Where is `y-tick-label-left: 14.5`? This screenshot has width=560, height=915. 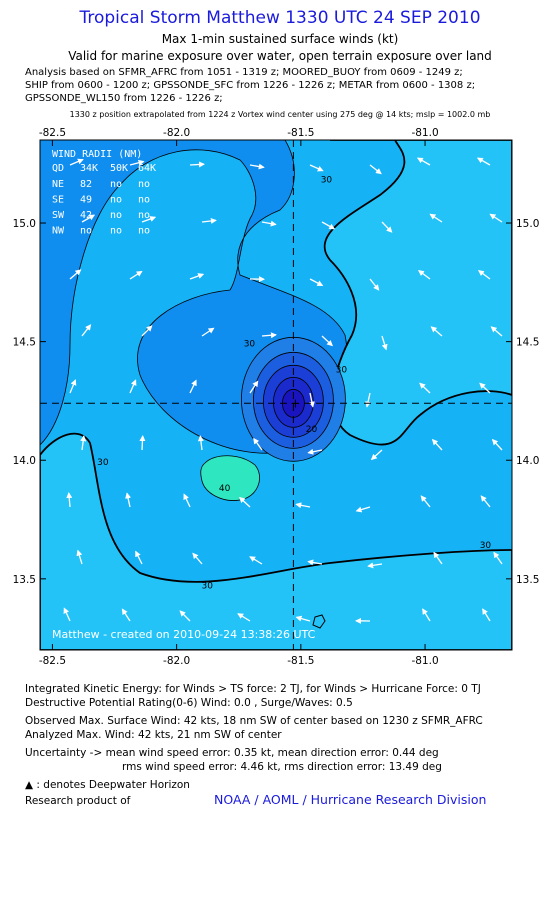
y-tick-label-left: 14.5 is located at coordinates (24, 343).